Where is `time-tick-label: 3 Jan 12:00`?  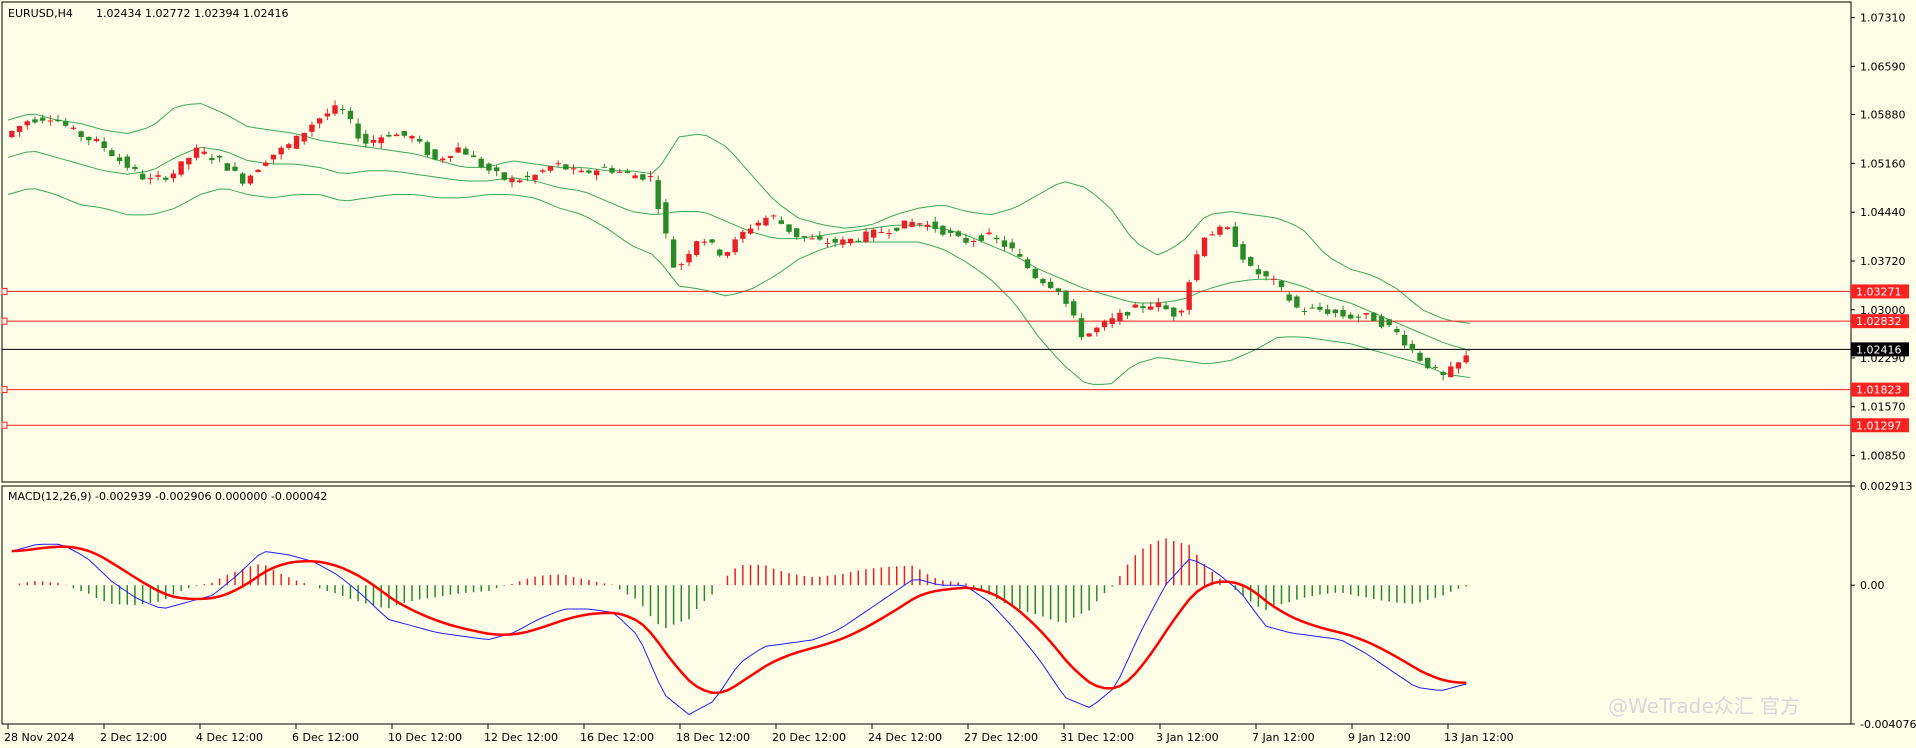 time-tick-label: 3 Jan 12:00 is located at coordinates (1187, 737).